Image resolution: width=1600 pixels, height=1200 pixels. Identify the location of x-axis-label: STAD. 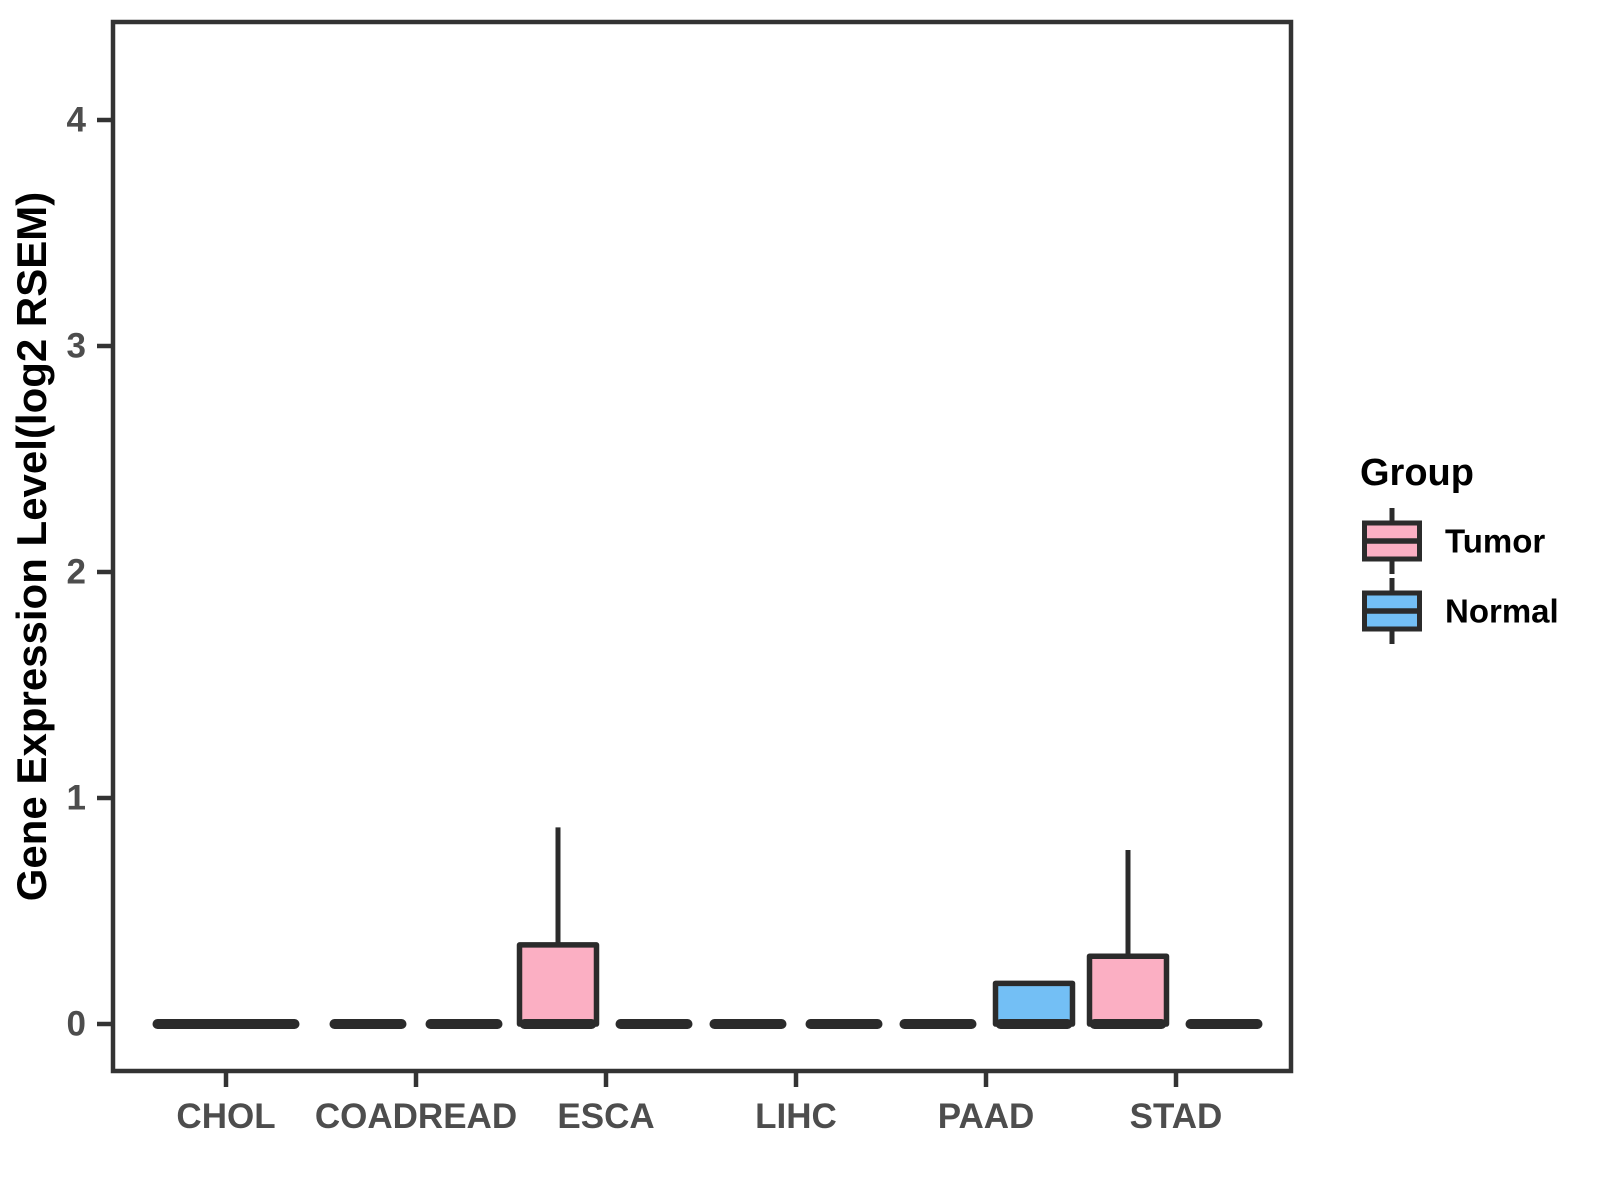
(1176, 1116).